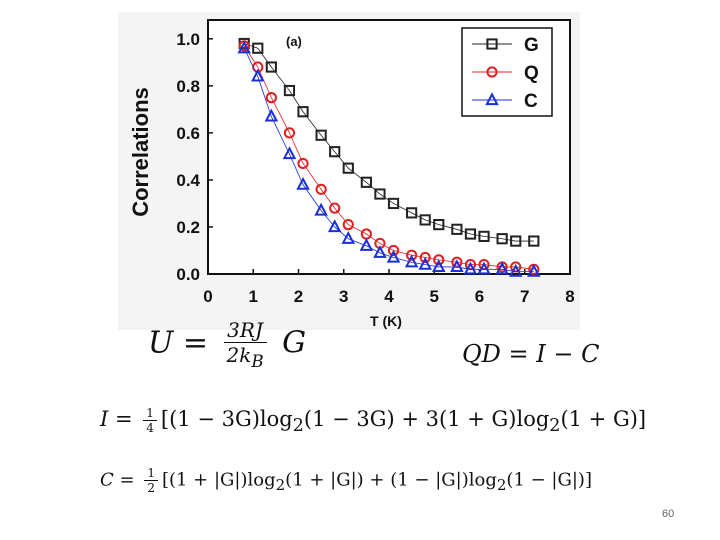  What do you see at coordinates (150, 413) in the screenshot?
I see `equation-i-numerator: 1` at bounding box center [150, 413].